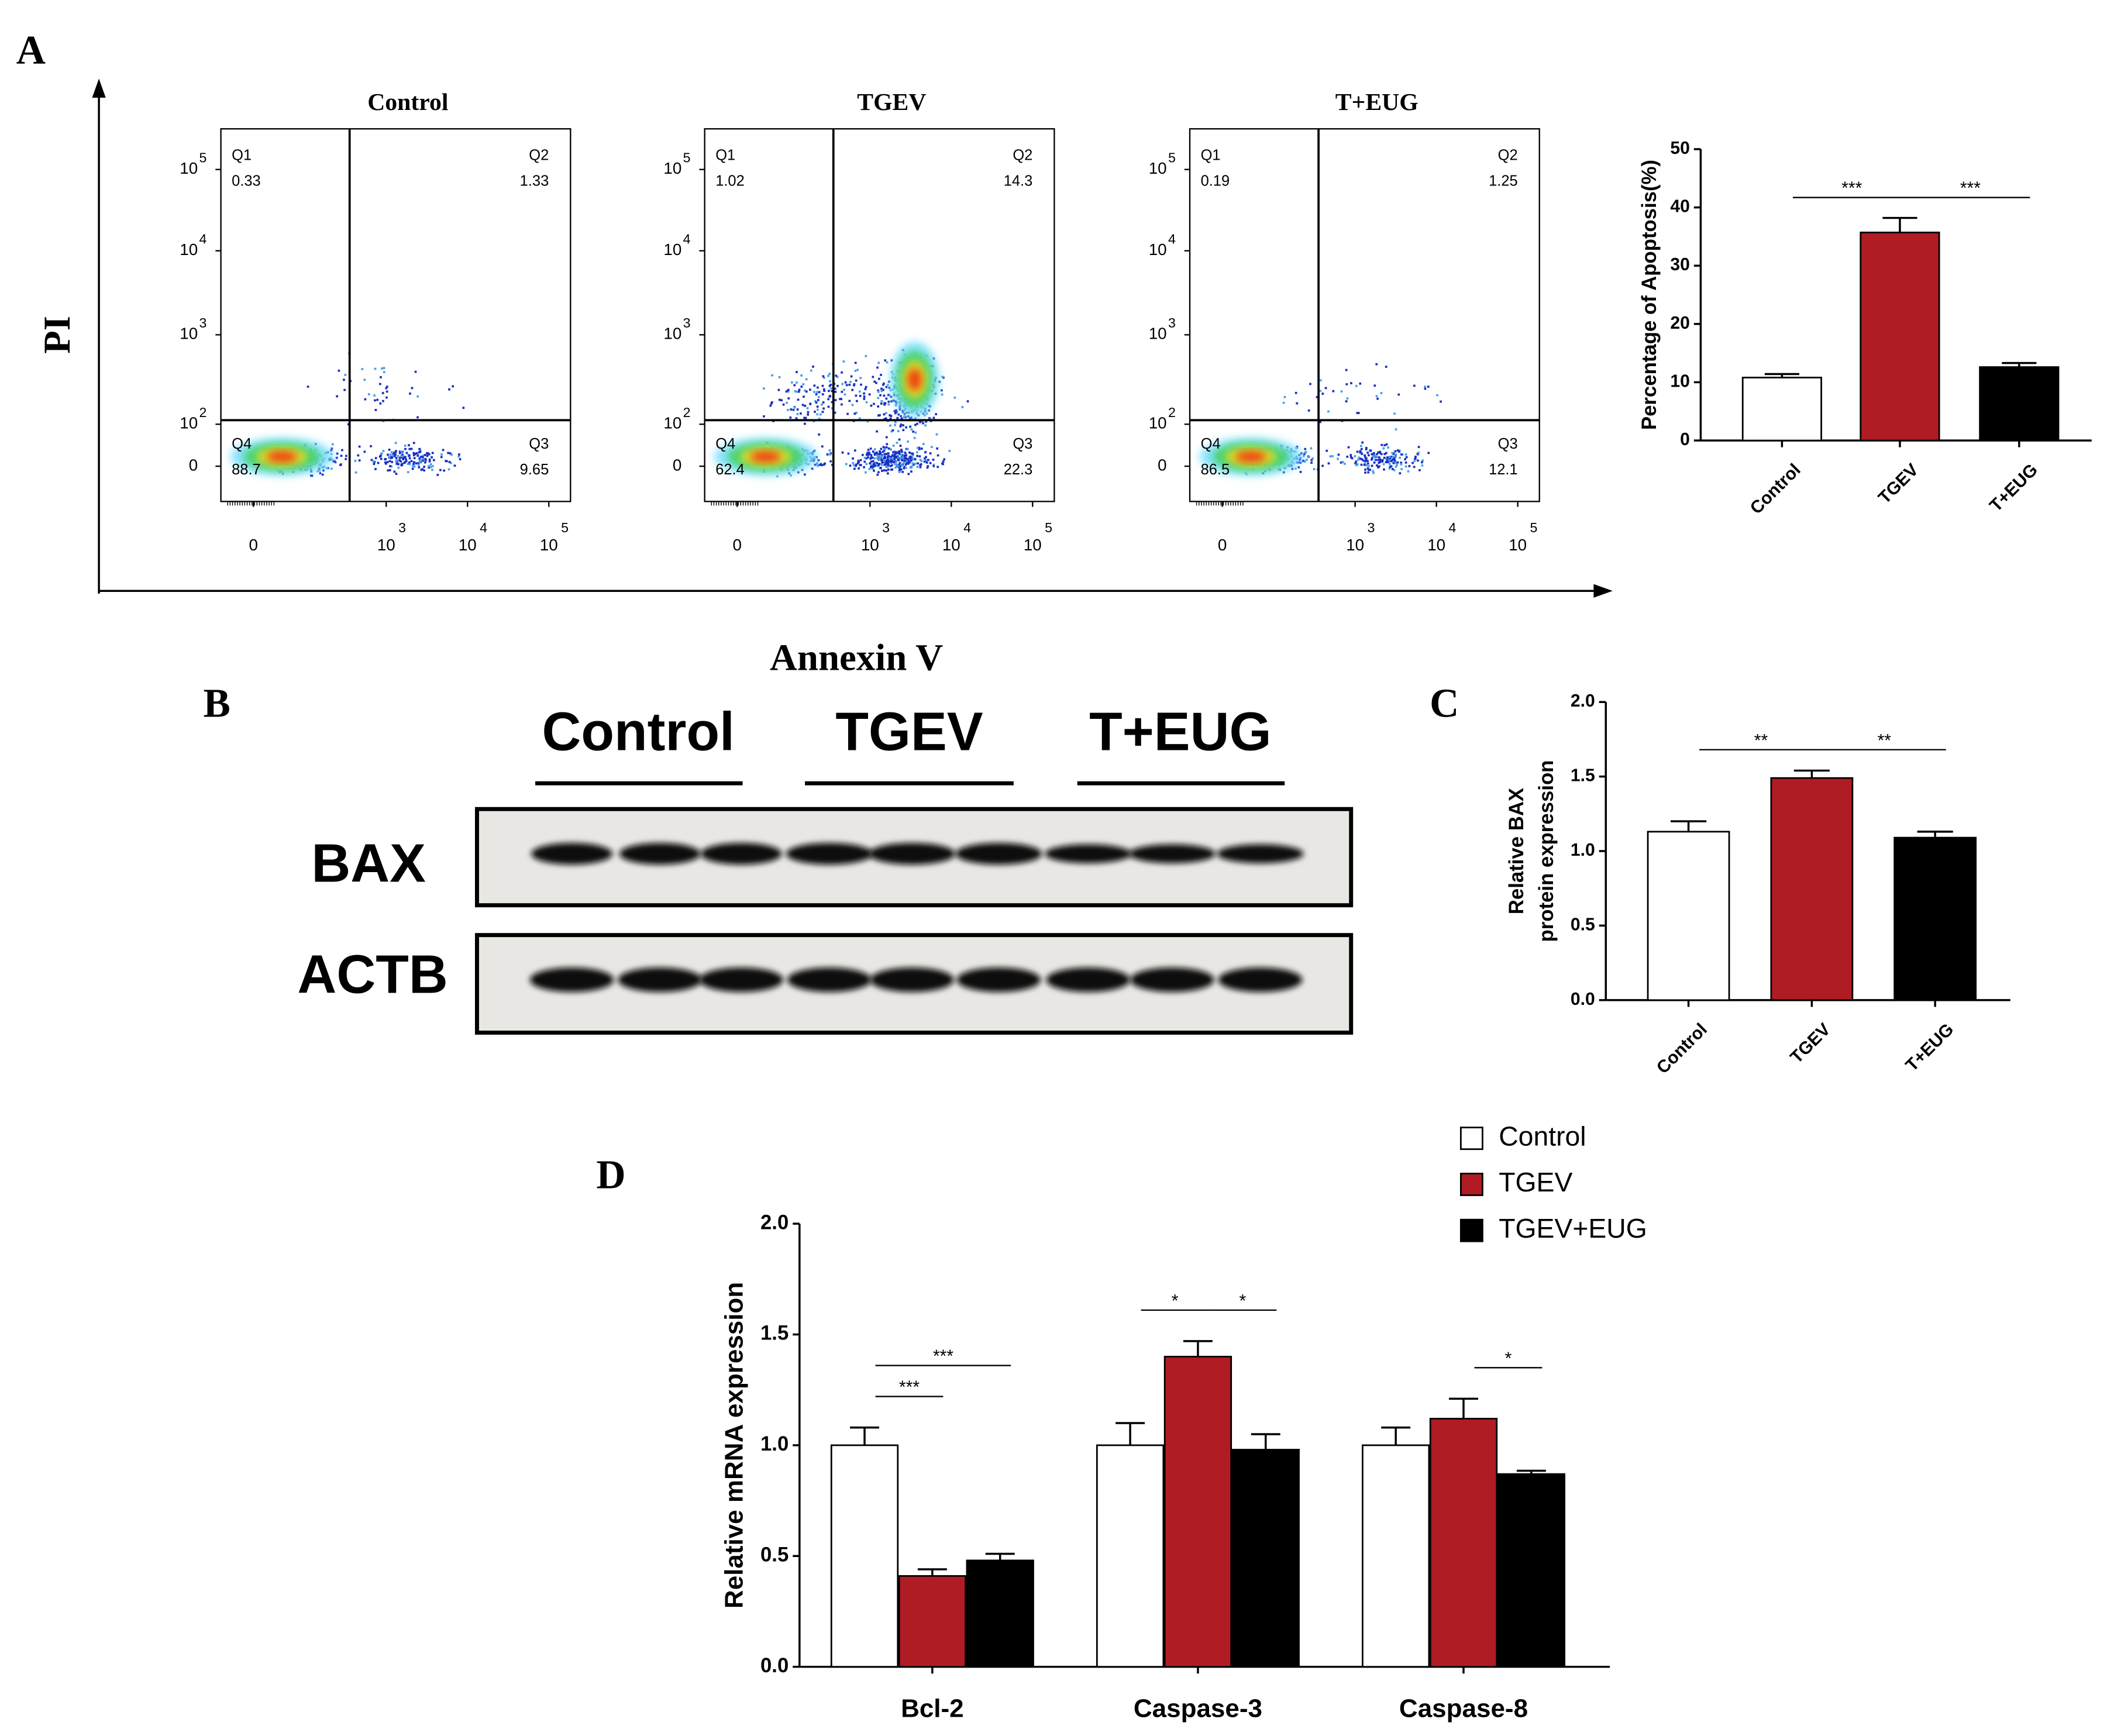 This screenshot has width=2114, height=1736. Describe the element at coordinates (484, 527) in the screenshot. I see `x-tick-exponent: 4` at that location.